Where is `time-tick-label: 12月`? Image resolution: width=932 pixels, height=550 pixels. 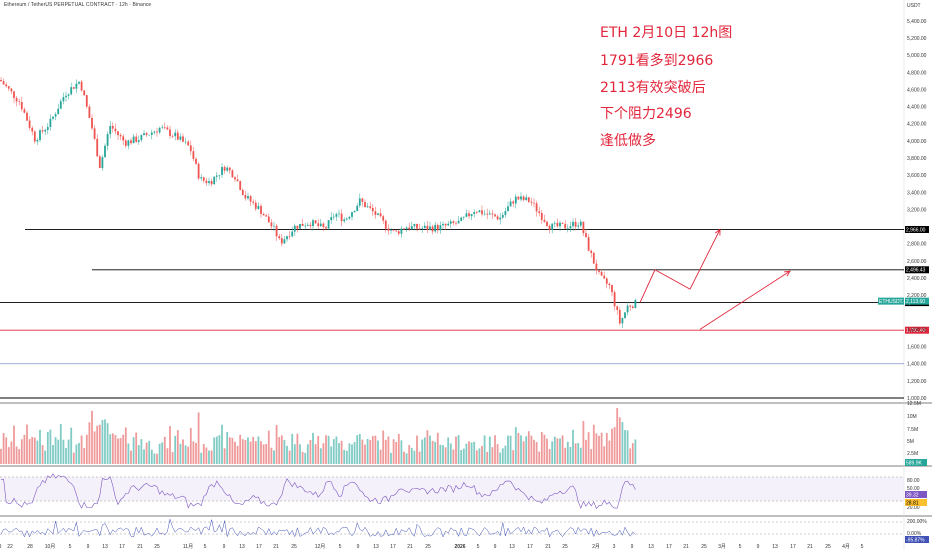 time-tick-label: 12月 is located at coordinates (320, 547).